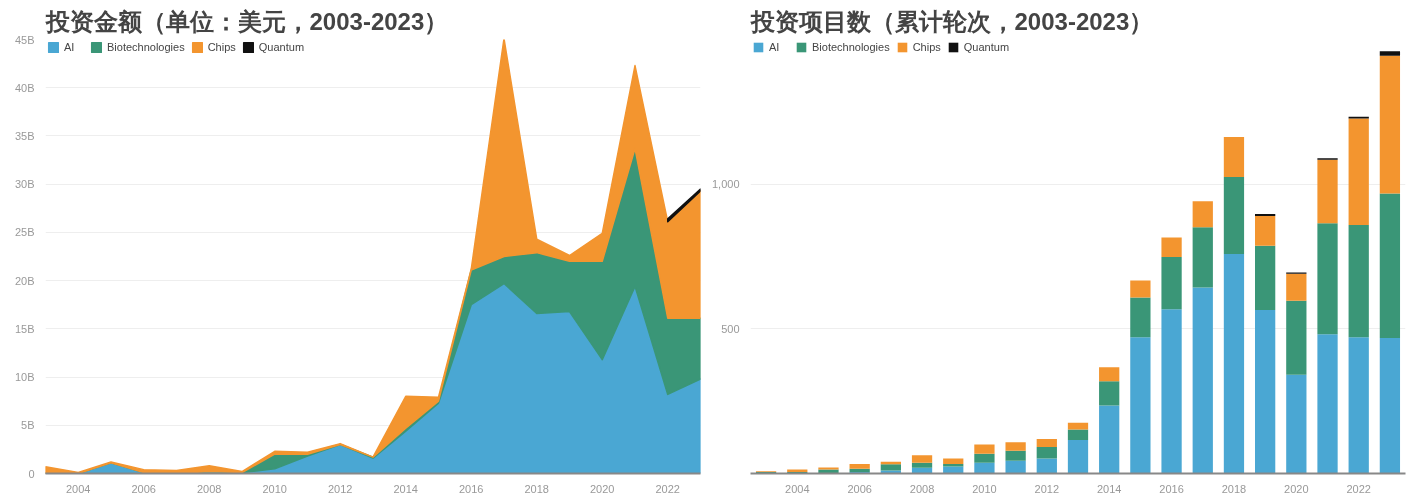 The height and width of the screenshot is (502, 1424). I want to click on y-tick-label: 0, so click(31, 473).